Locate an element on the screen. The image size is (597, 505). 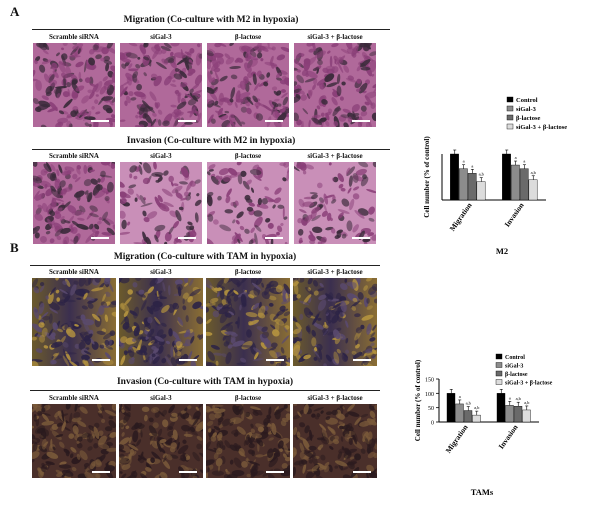
y-tick-label: 50 is located at coordinates (431, 409).